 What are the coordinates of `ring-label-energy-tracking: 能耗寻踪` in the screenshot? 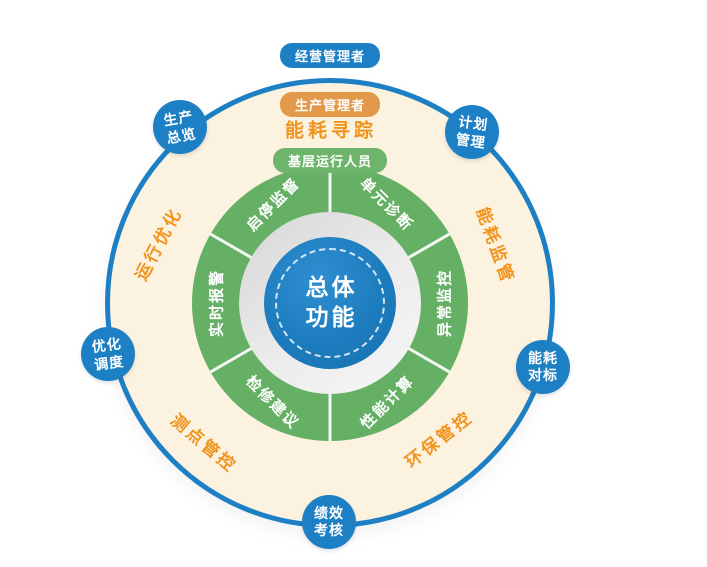 It's located at (331, 131).